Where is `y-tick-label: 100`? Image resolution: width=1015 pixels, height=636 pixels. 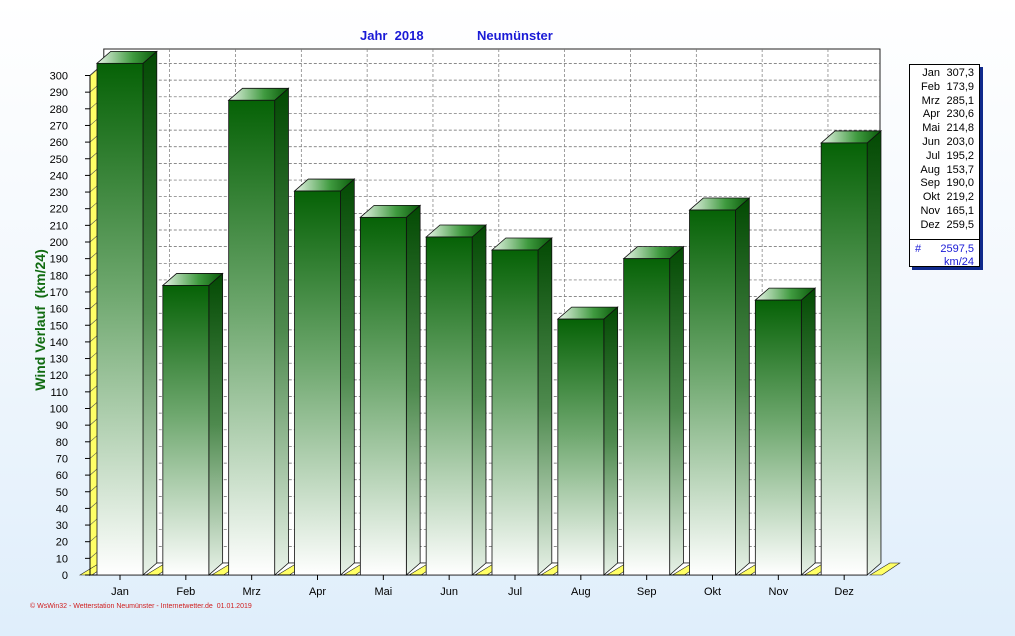 y-tick-label: 100 is located at coordinates (59, 410).